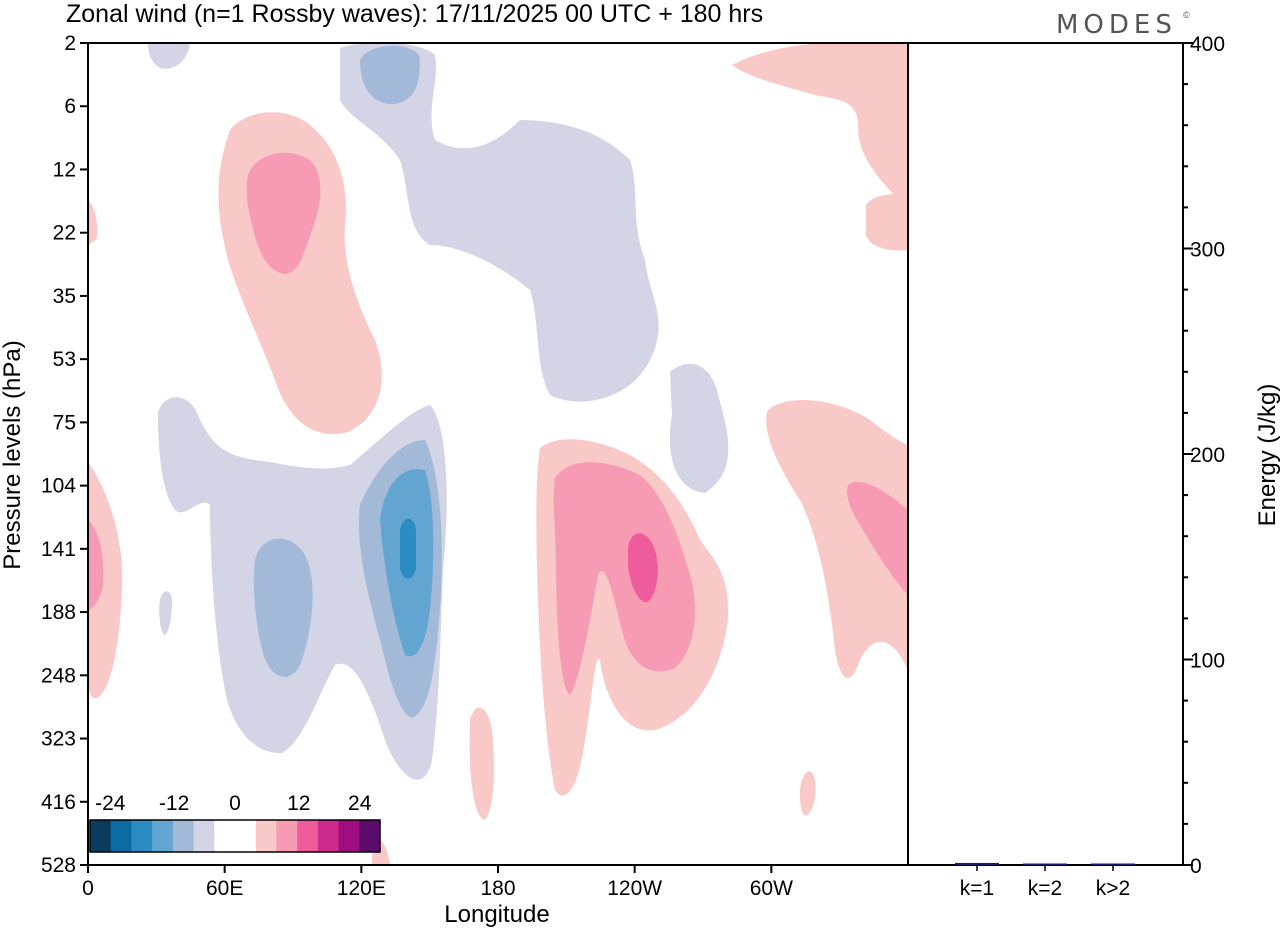 Image resolution: width=1280 pixels, height=930 pixels. I want to click on energy-axis-ticks: 0 100 200 300 400, so click(1204, 455).